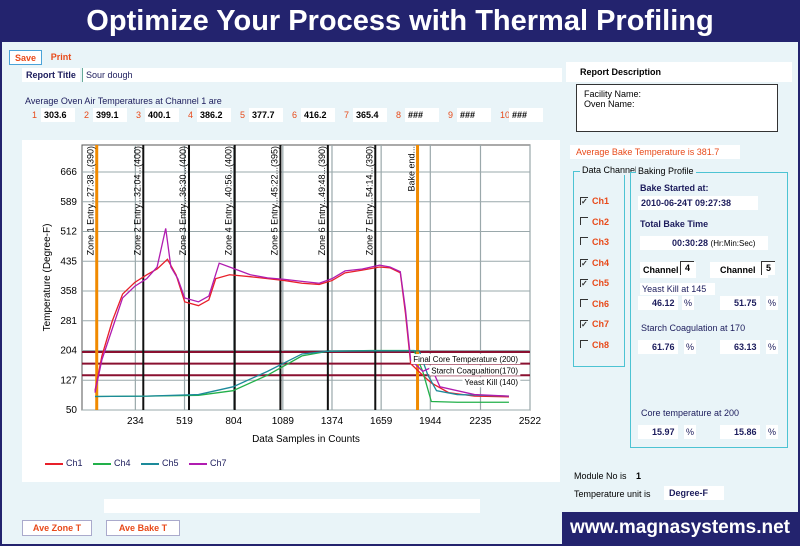 This screenshot has width=800, height=546. Describe the element at coordinates (91, 200) in the screenshot. I see `zone-marker-label: Zone 1 Entry...27:38...(390)` at that location.